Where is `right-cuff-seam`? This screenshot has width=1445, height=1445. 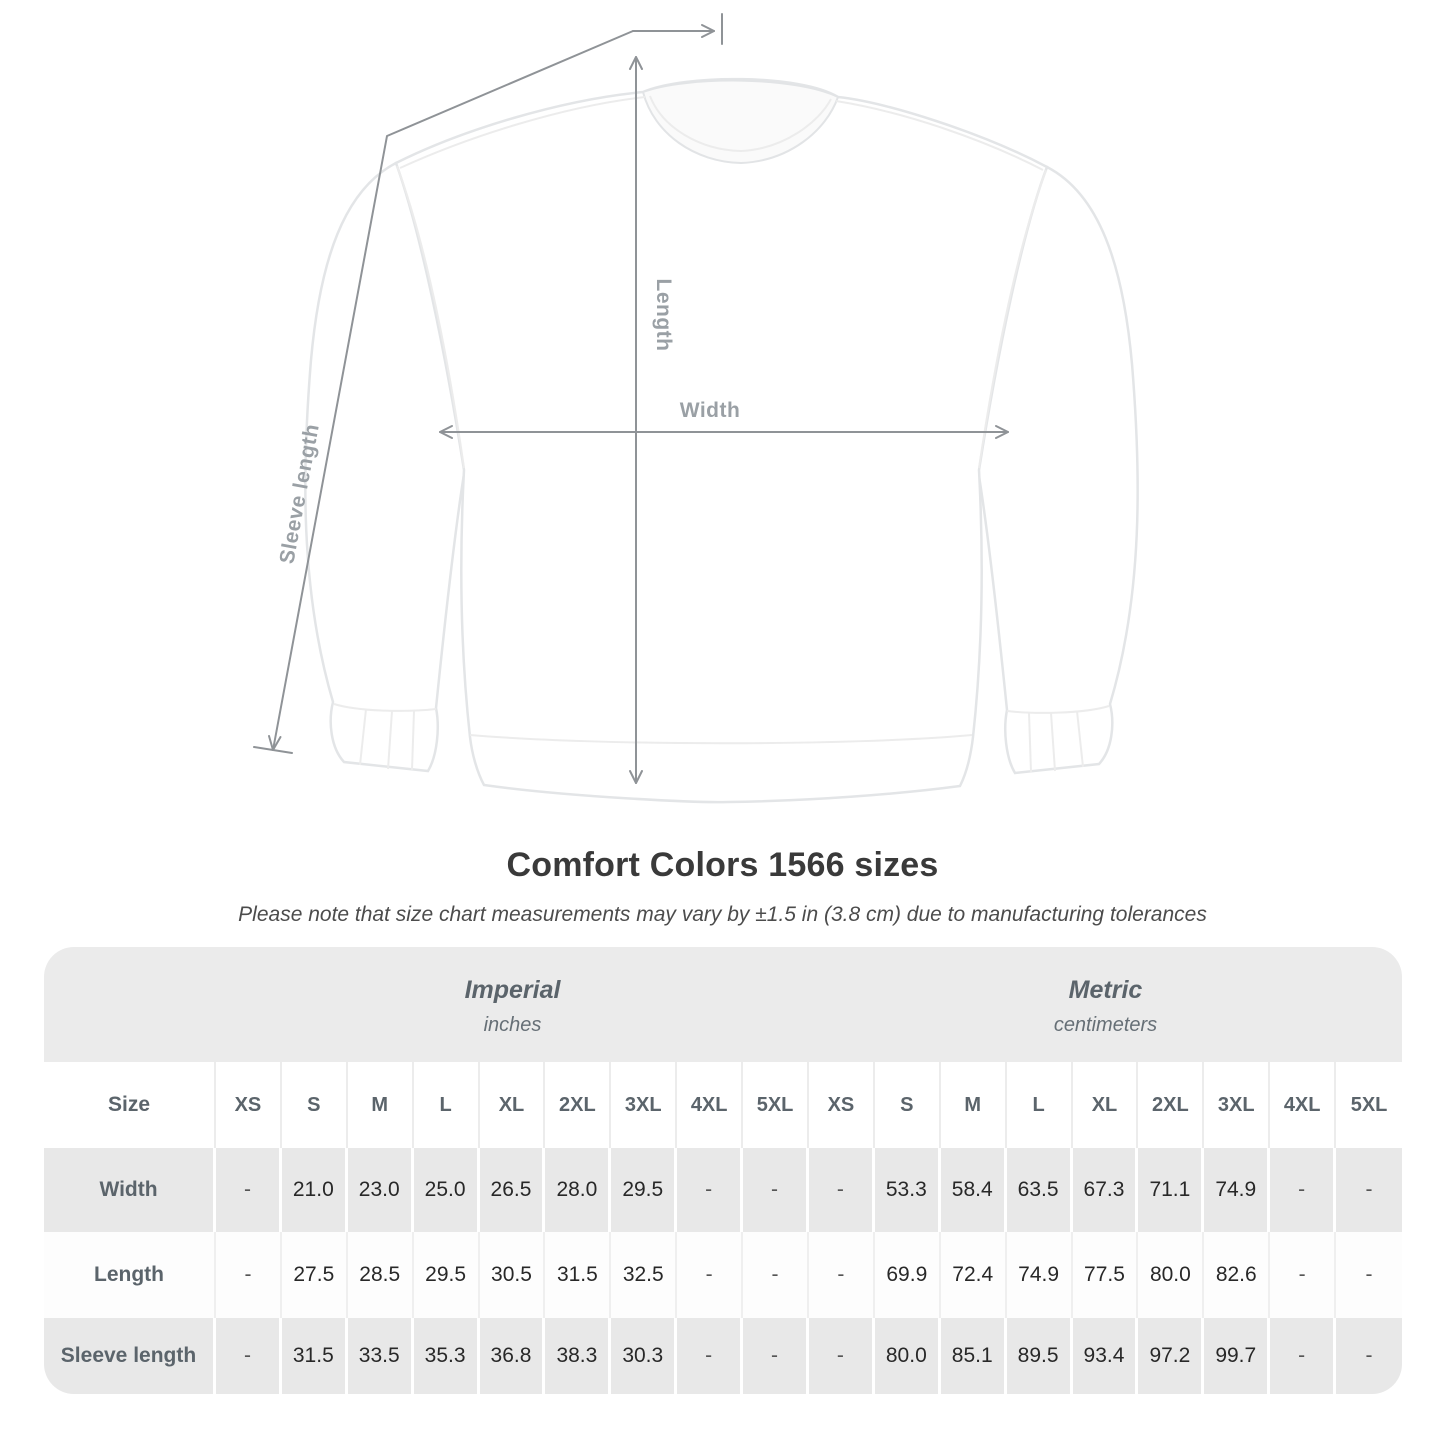
right-cuff-seam is located at coordinates (1058, 709).